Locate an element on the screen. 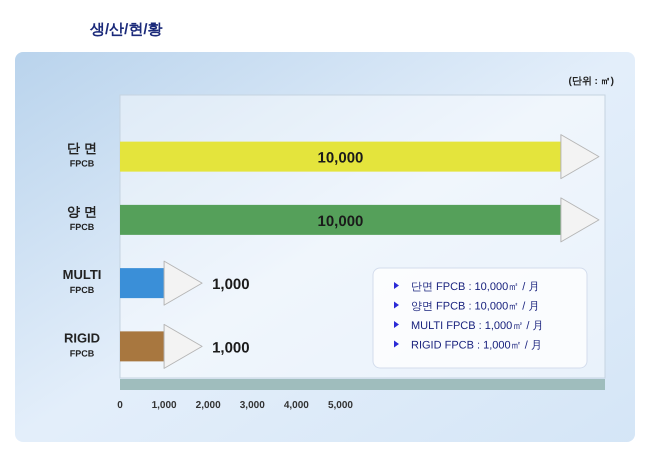 Image resolution: width=650 pixels, height=450 pixels. x-tick-label: 5,000 is located at coordinates (341, 405).